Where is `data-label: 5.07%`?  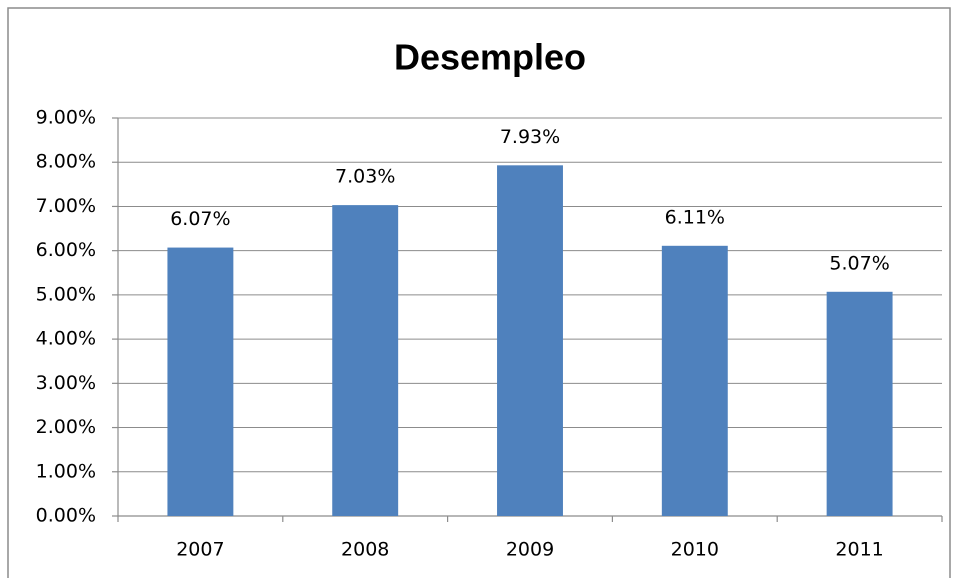
data-label: 5.07% is located at coordinates (859, 263).